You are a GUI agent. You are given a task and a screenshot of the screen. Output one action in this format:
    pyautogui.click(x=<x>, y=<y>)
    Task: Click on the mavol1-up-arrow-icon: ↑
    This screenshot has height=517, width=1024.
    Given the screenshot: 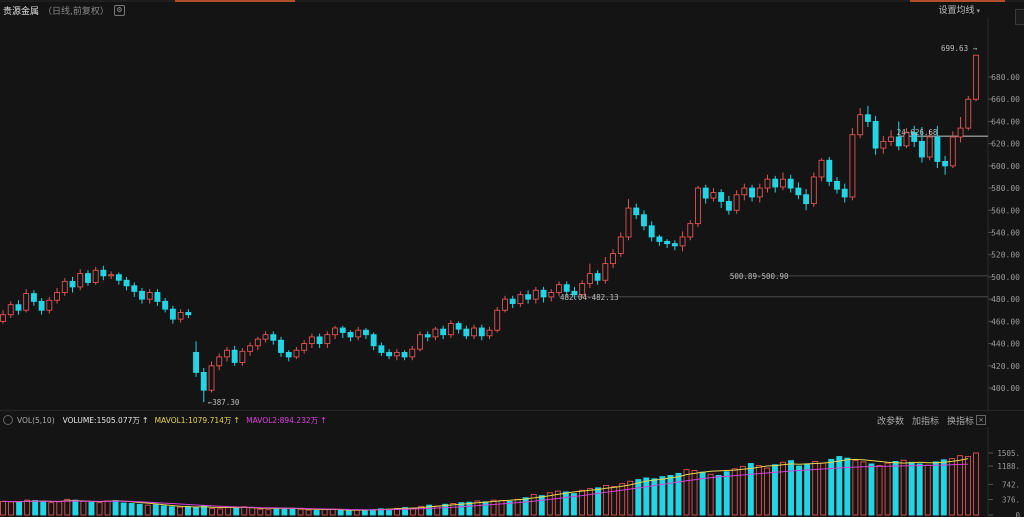 What is the action you would take?
    pyautogui.click(x=237, y=420)
    